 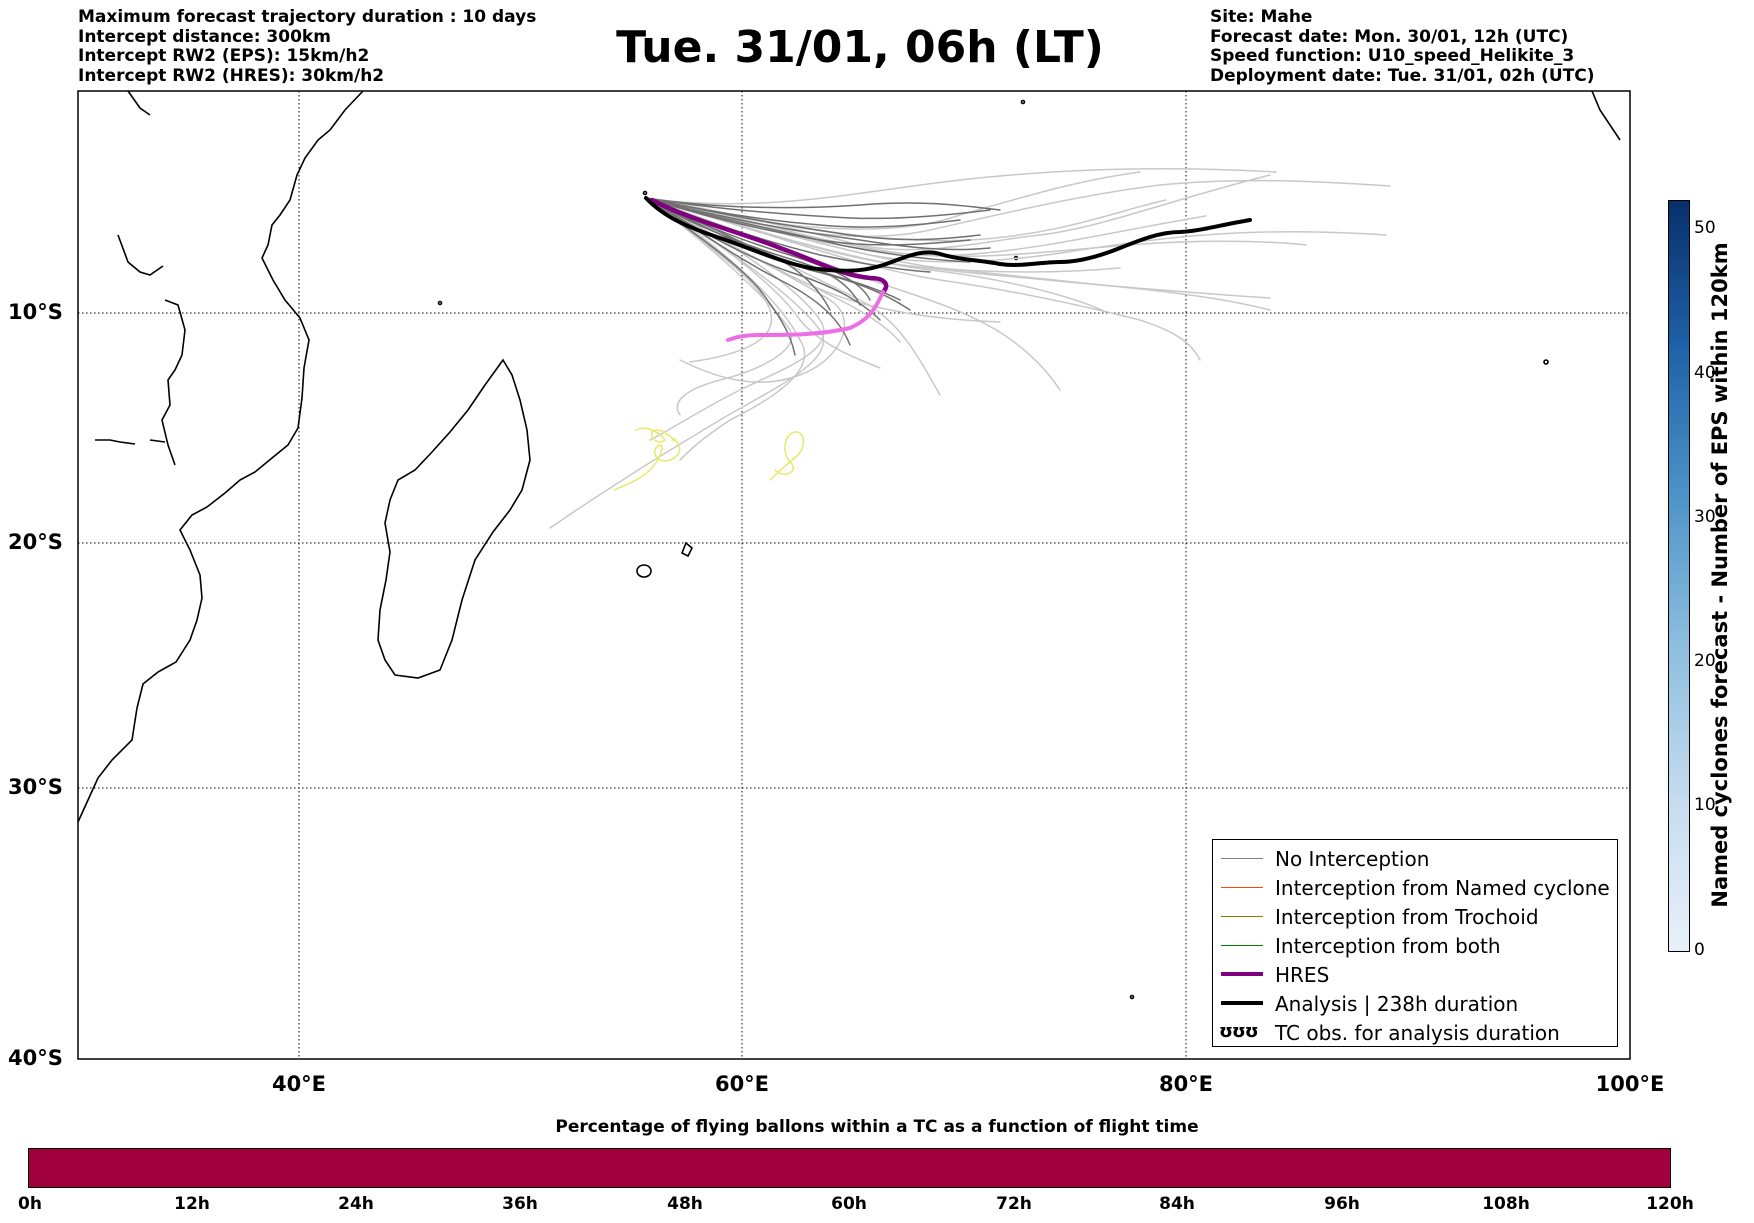 What do you see at coordinates (1397, 1004) in the screenshot?
I see `legend-label: Analysis | 238h duration` at bounding box center [1397, 1004].